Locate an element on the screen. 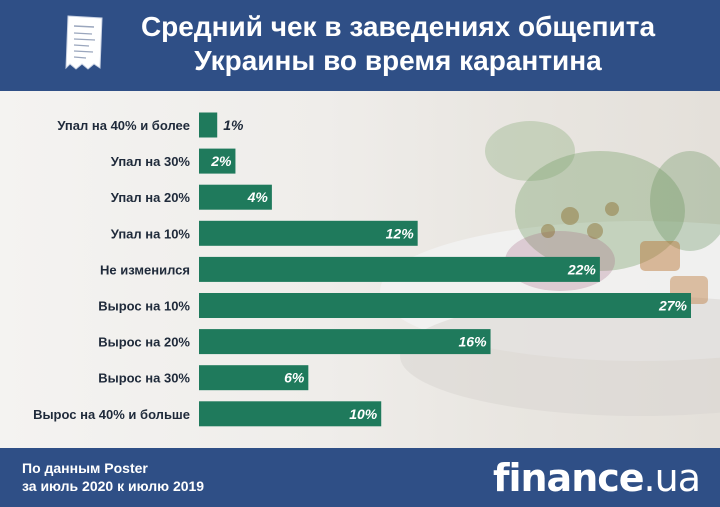  receipt-icon is located at coordinates (84, 42).